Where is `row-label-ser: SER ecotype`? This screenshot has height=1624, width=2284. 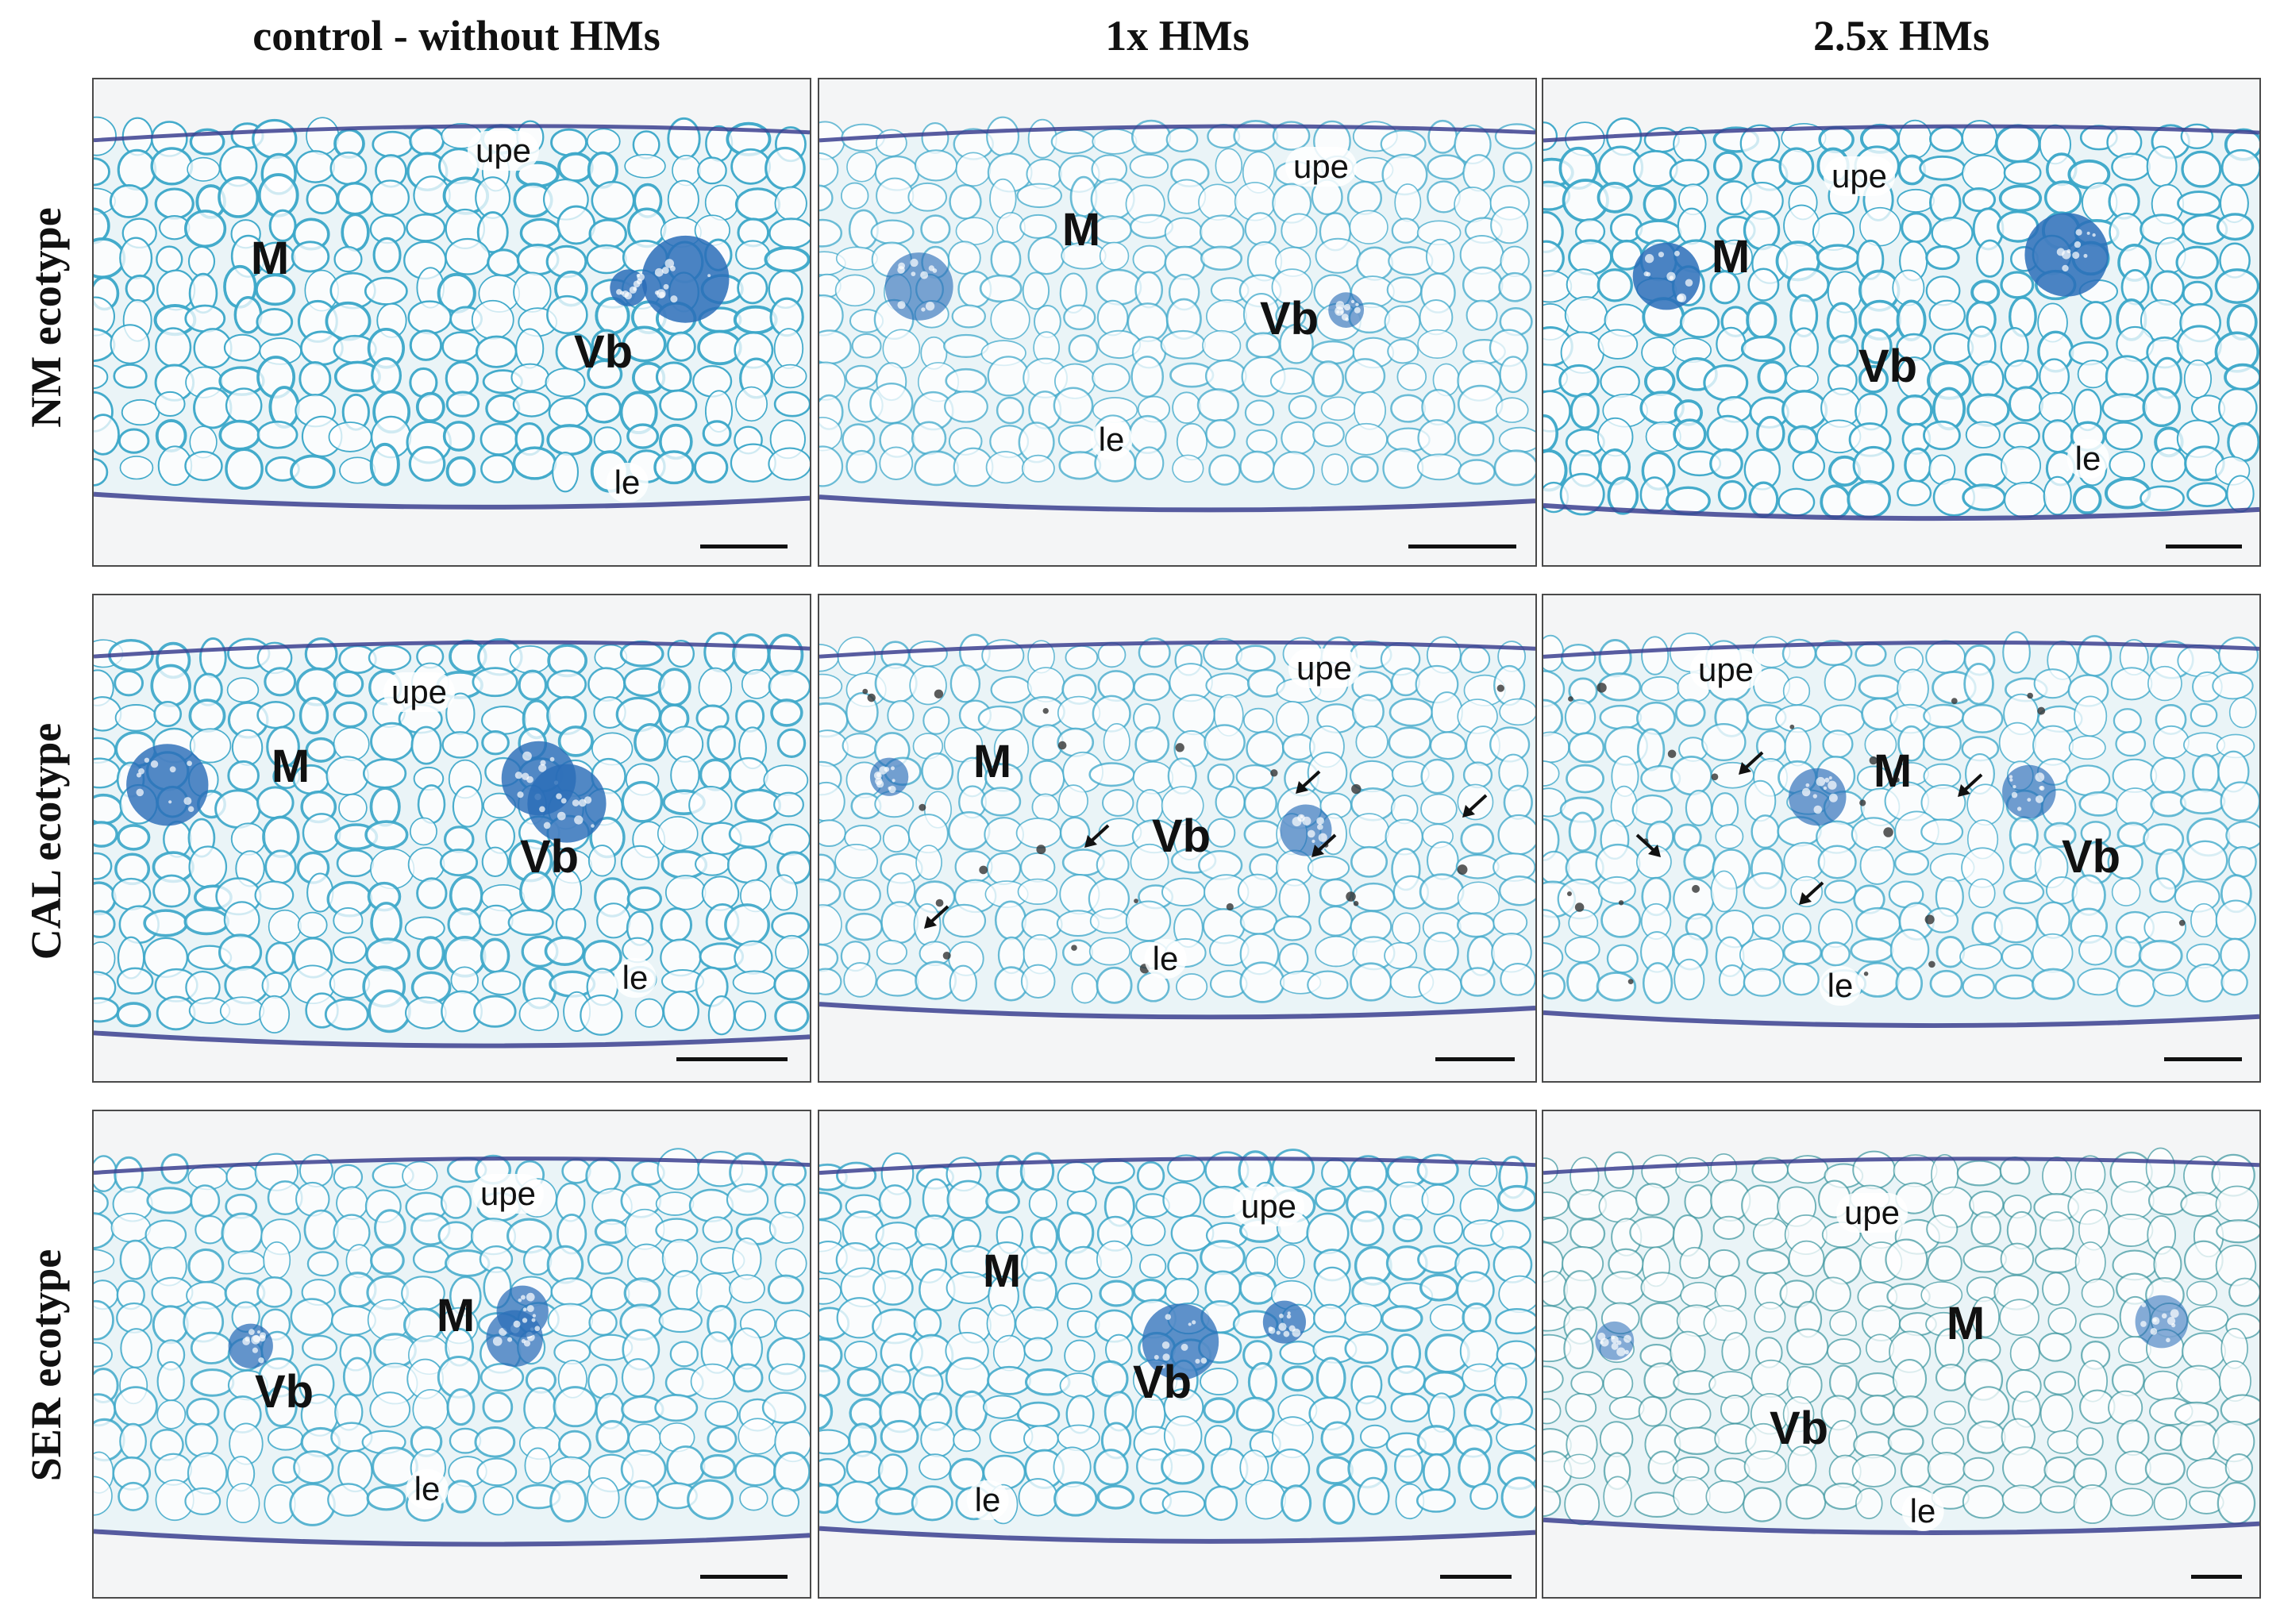
row-label-ser: SER ecotype is located at coordinates (46, 1365).